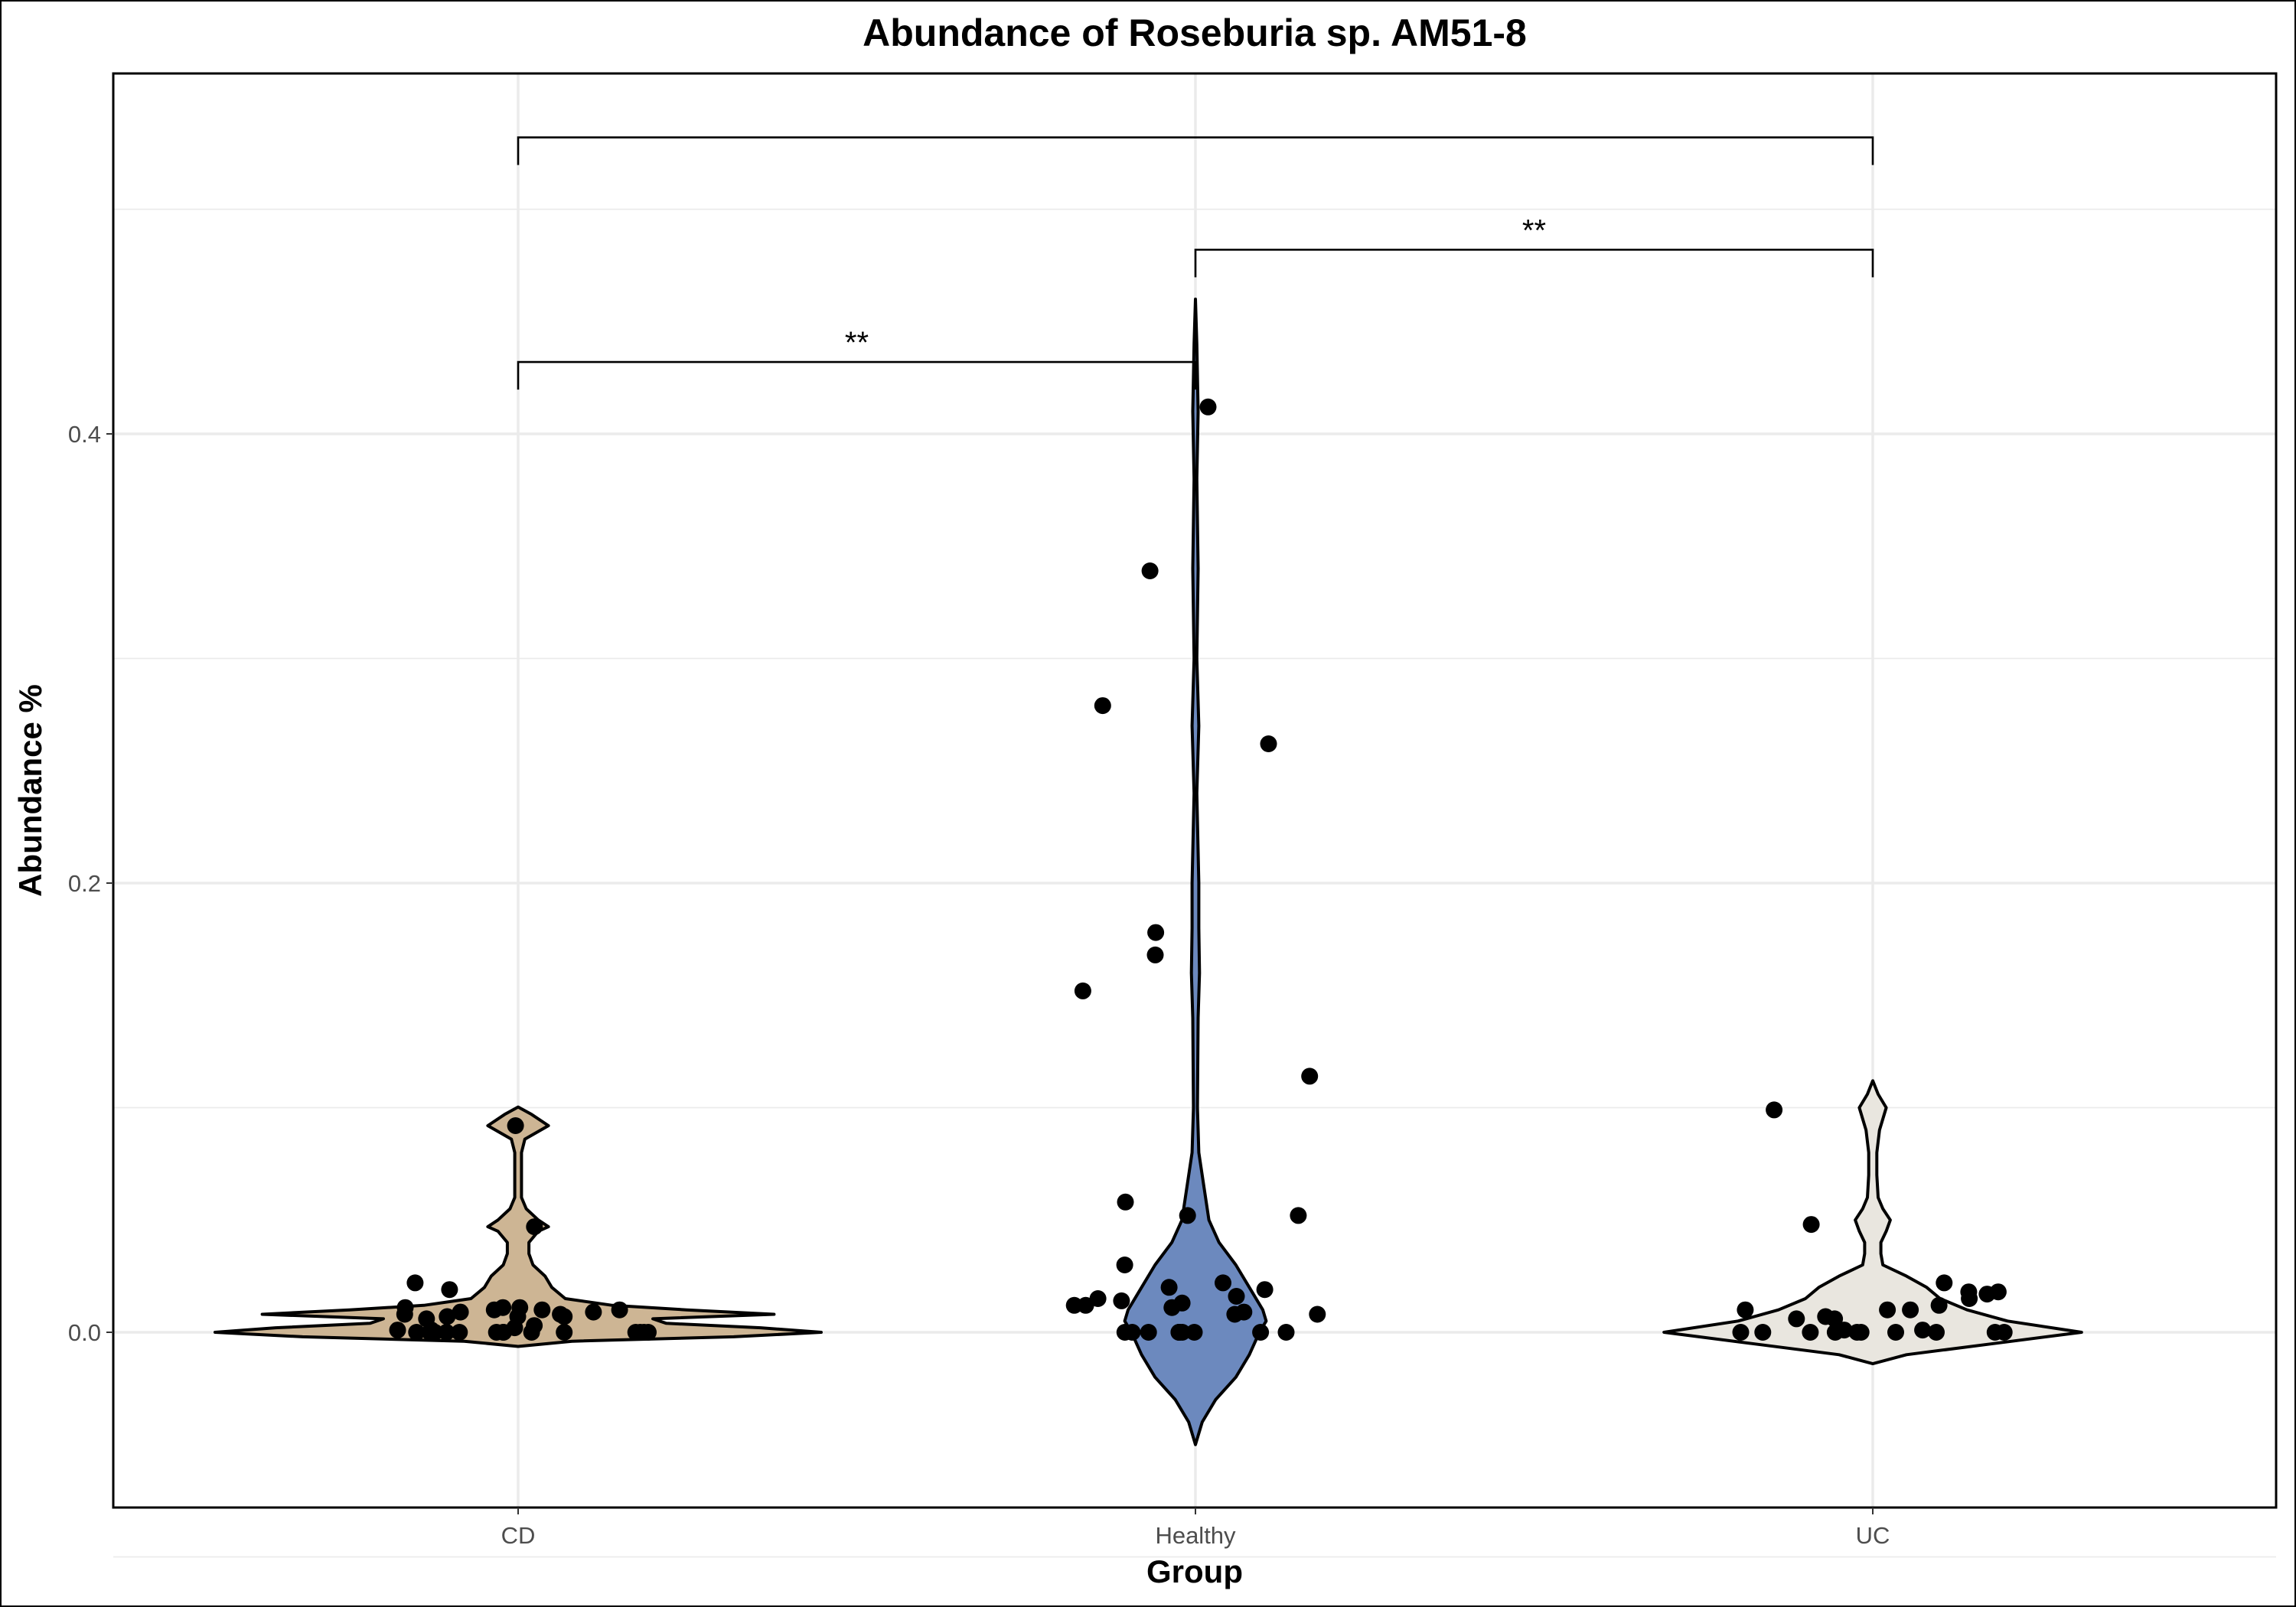 Image resolution: width=2296 pixels, height=1607 pixels. I want to click on x-axis-title: Group, so click(1194, 1571).